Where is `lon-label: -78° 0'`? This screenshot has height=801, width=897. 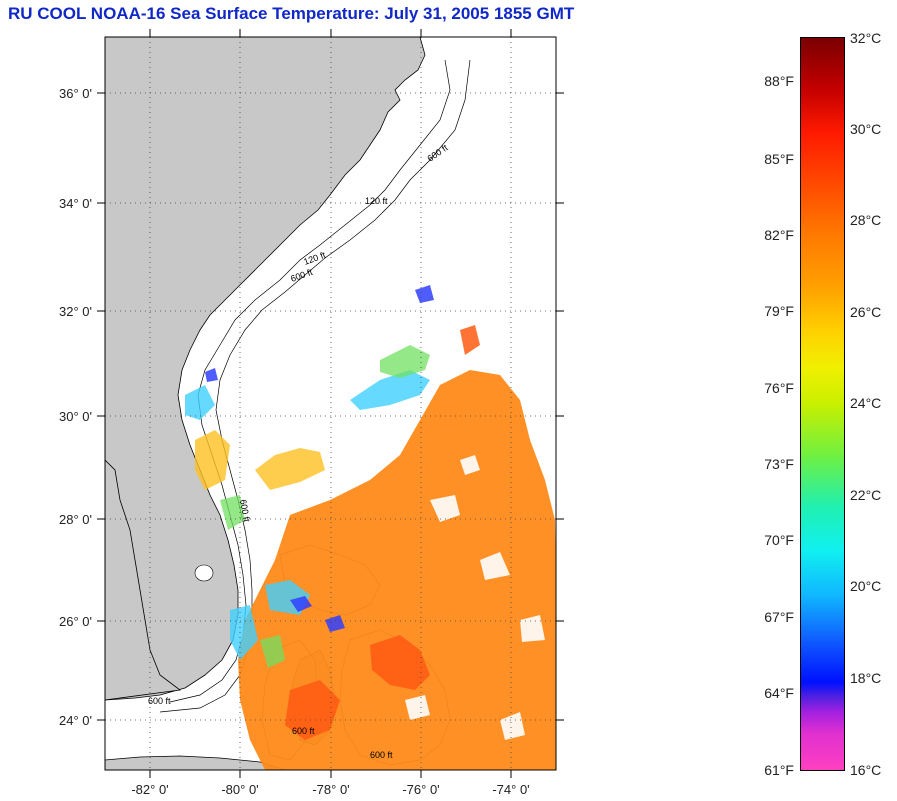 lon-label: -78° 0' is located at coordinates (330, 789).